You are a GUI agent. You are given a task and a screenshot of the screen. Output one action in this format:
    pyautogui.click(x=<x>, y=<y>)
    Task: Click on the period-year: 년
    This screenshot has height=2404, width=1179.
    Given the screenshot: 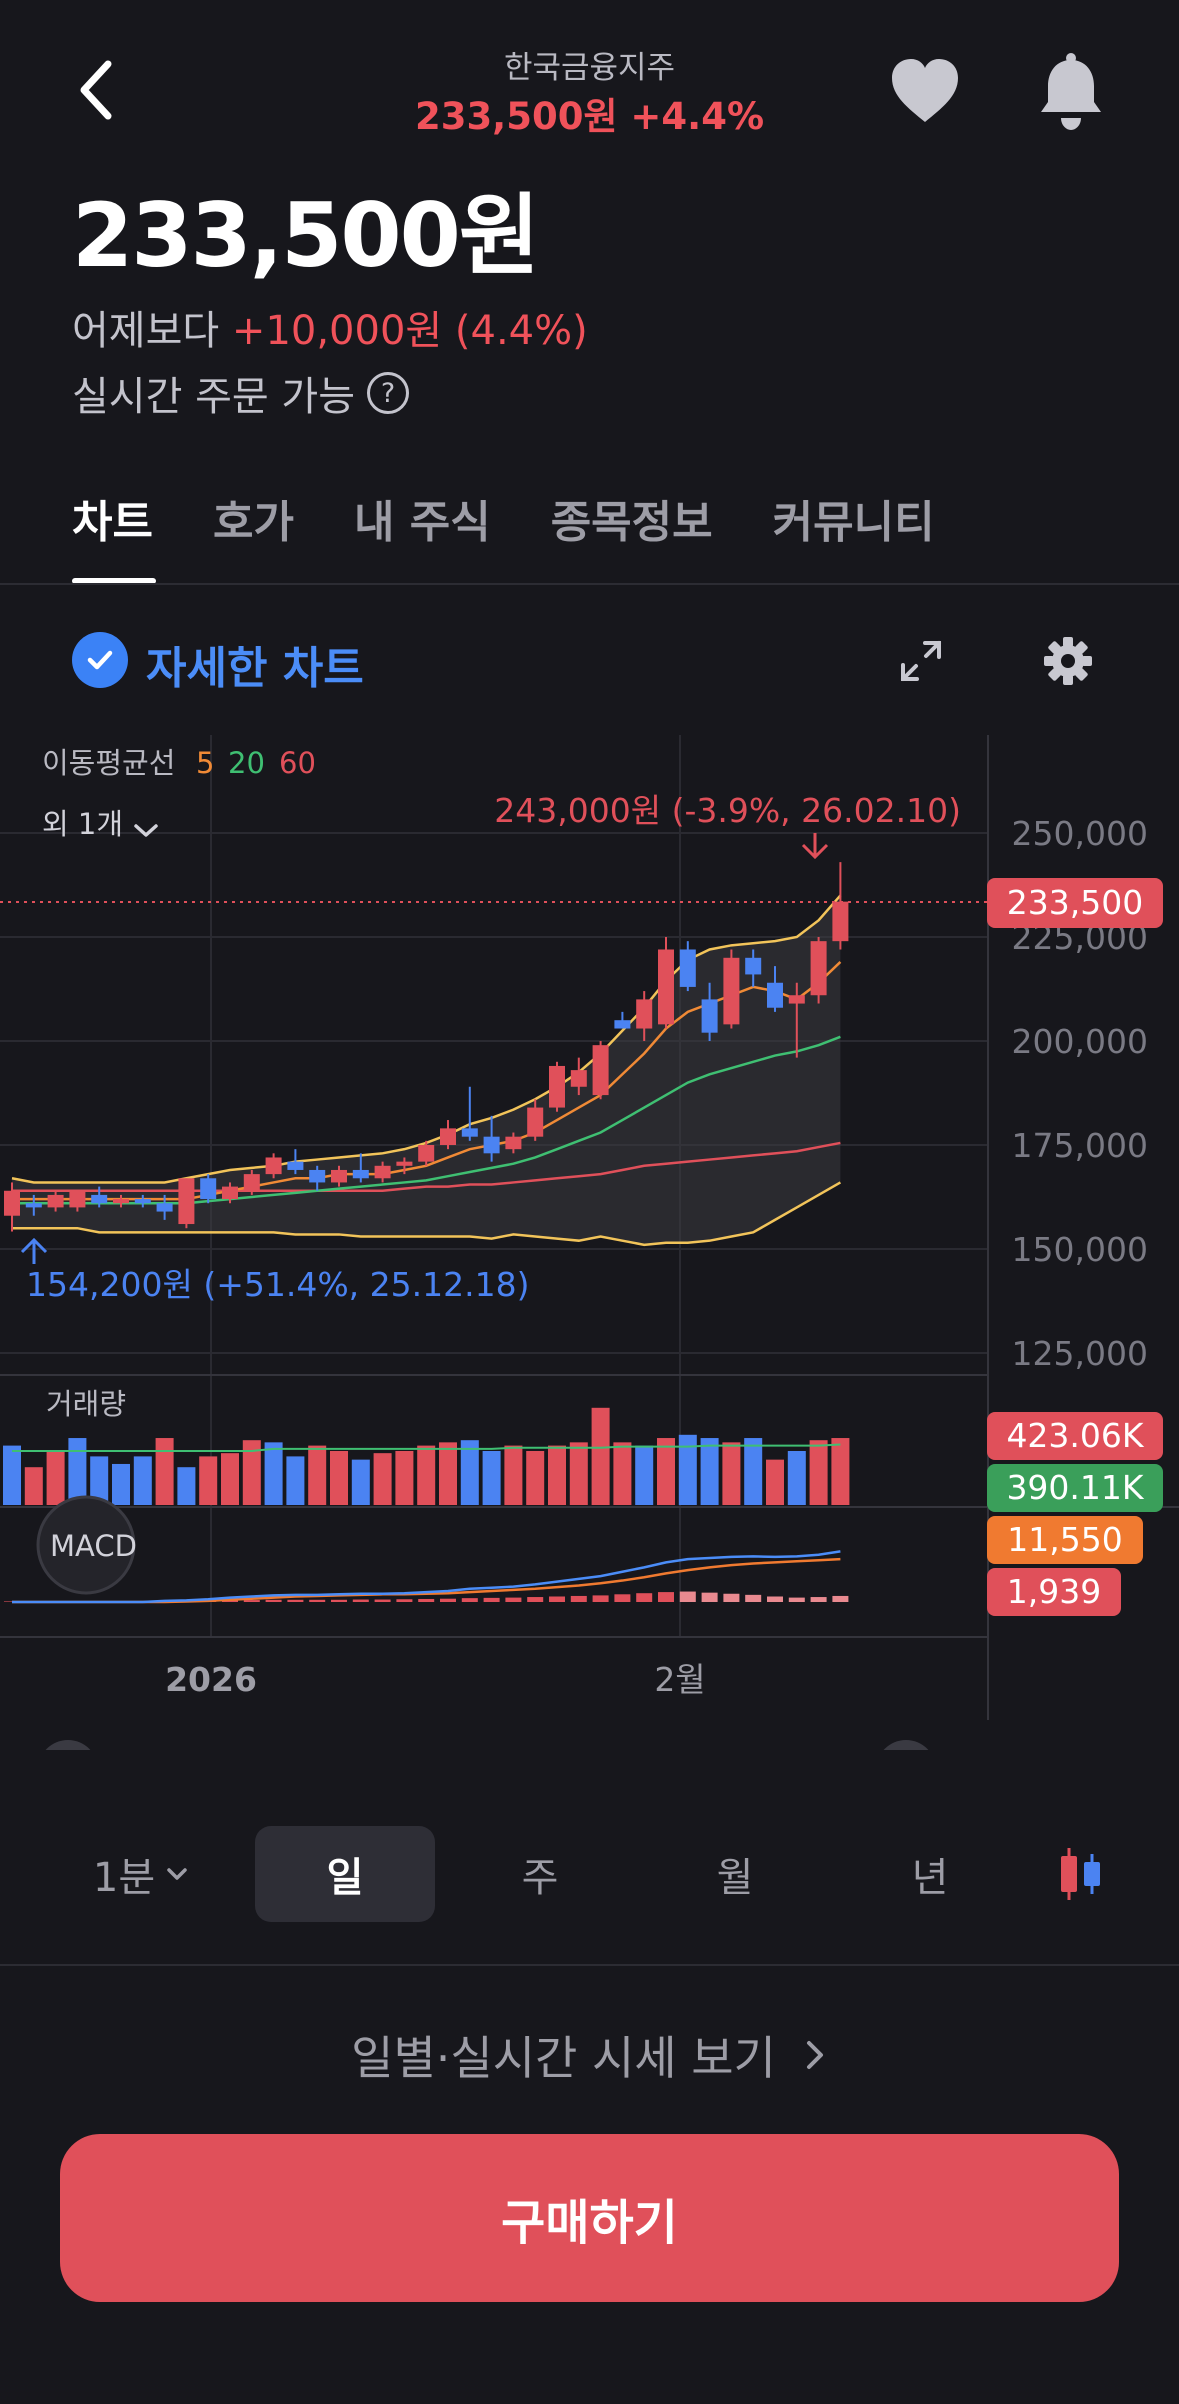 What is the action you would take?
    pyautogui.click(x=930, y=1878)
    